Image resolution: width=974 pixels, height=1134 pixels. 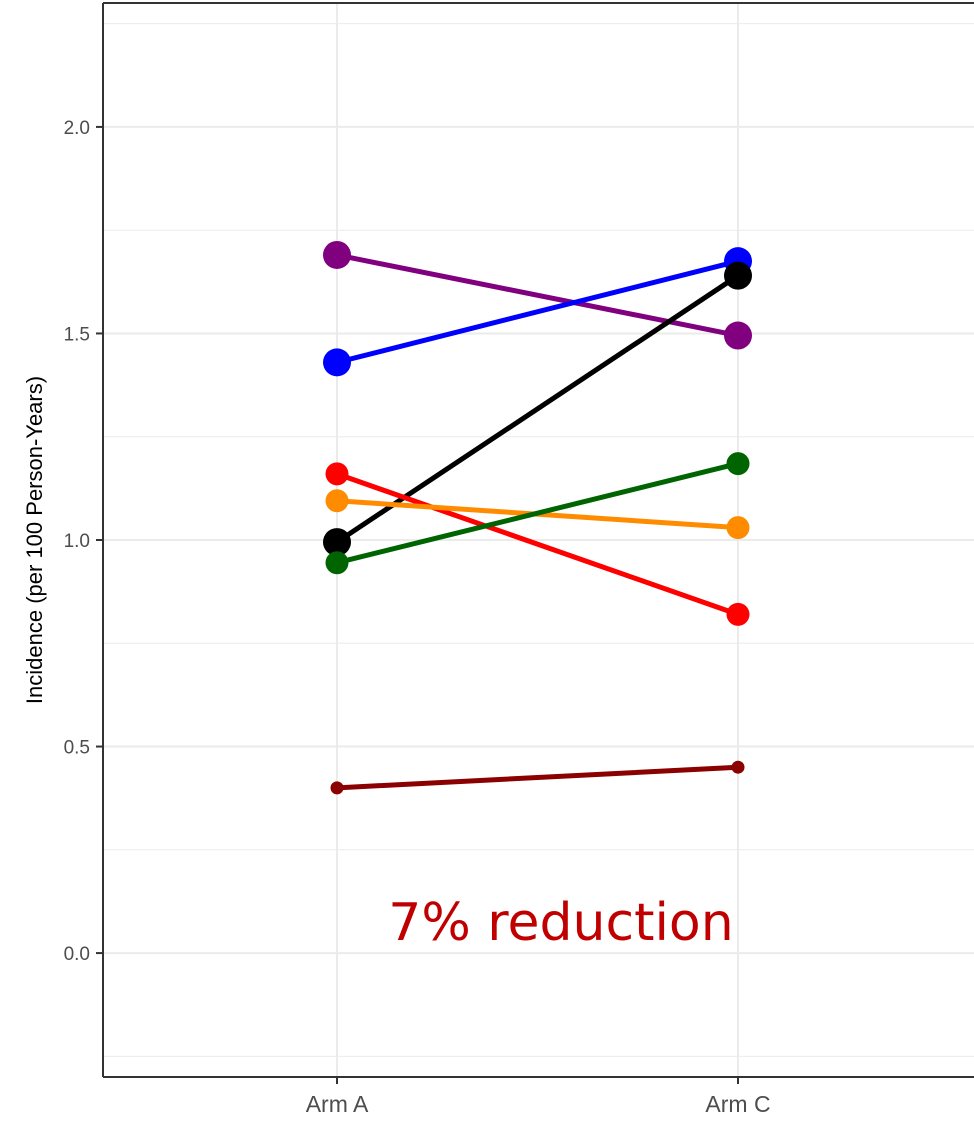 What do you see at coordinates (337, 362) in the screenshot?
I see `data-point-2-arm-a` at bounding box center [337, 362].